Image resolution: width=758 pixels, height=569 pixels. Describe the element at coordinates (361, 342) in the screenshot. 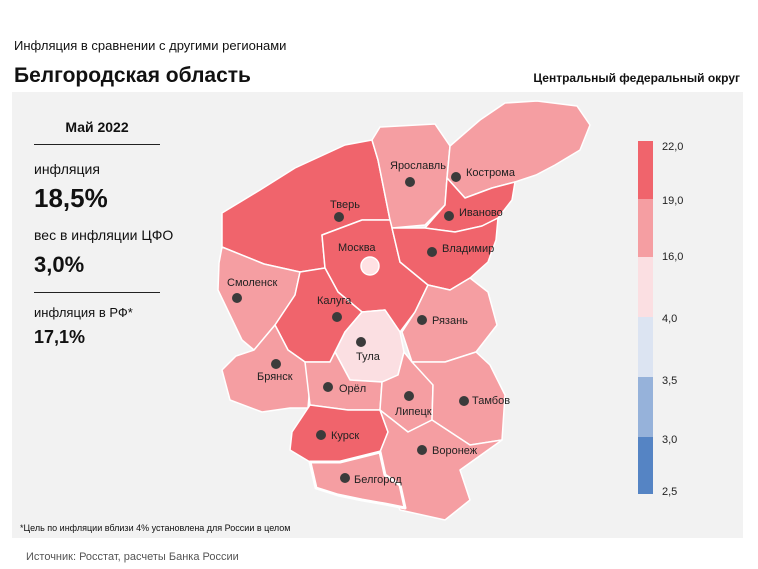

I see `tula-marker` at that location.